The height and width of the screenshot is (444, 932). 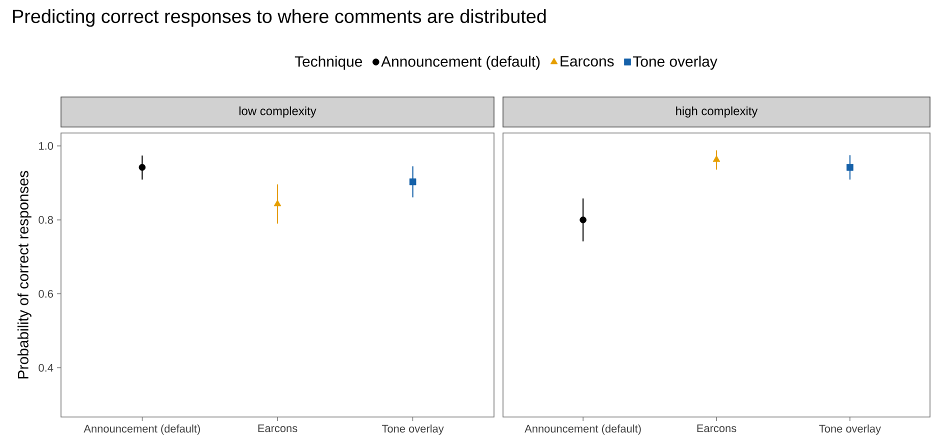 I want to click on legend-title: Technique, so click(x=328, y=63).